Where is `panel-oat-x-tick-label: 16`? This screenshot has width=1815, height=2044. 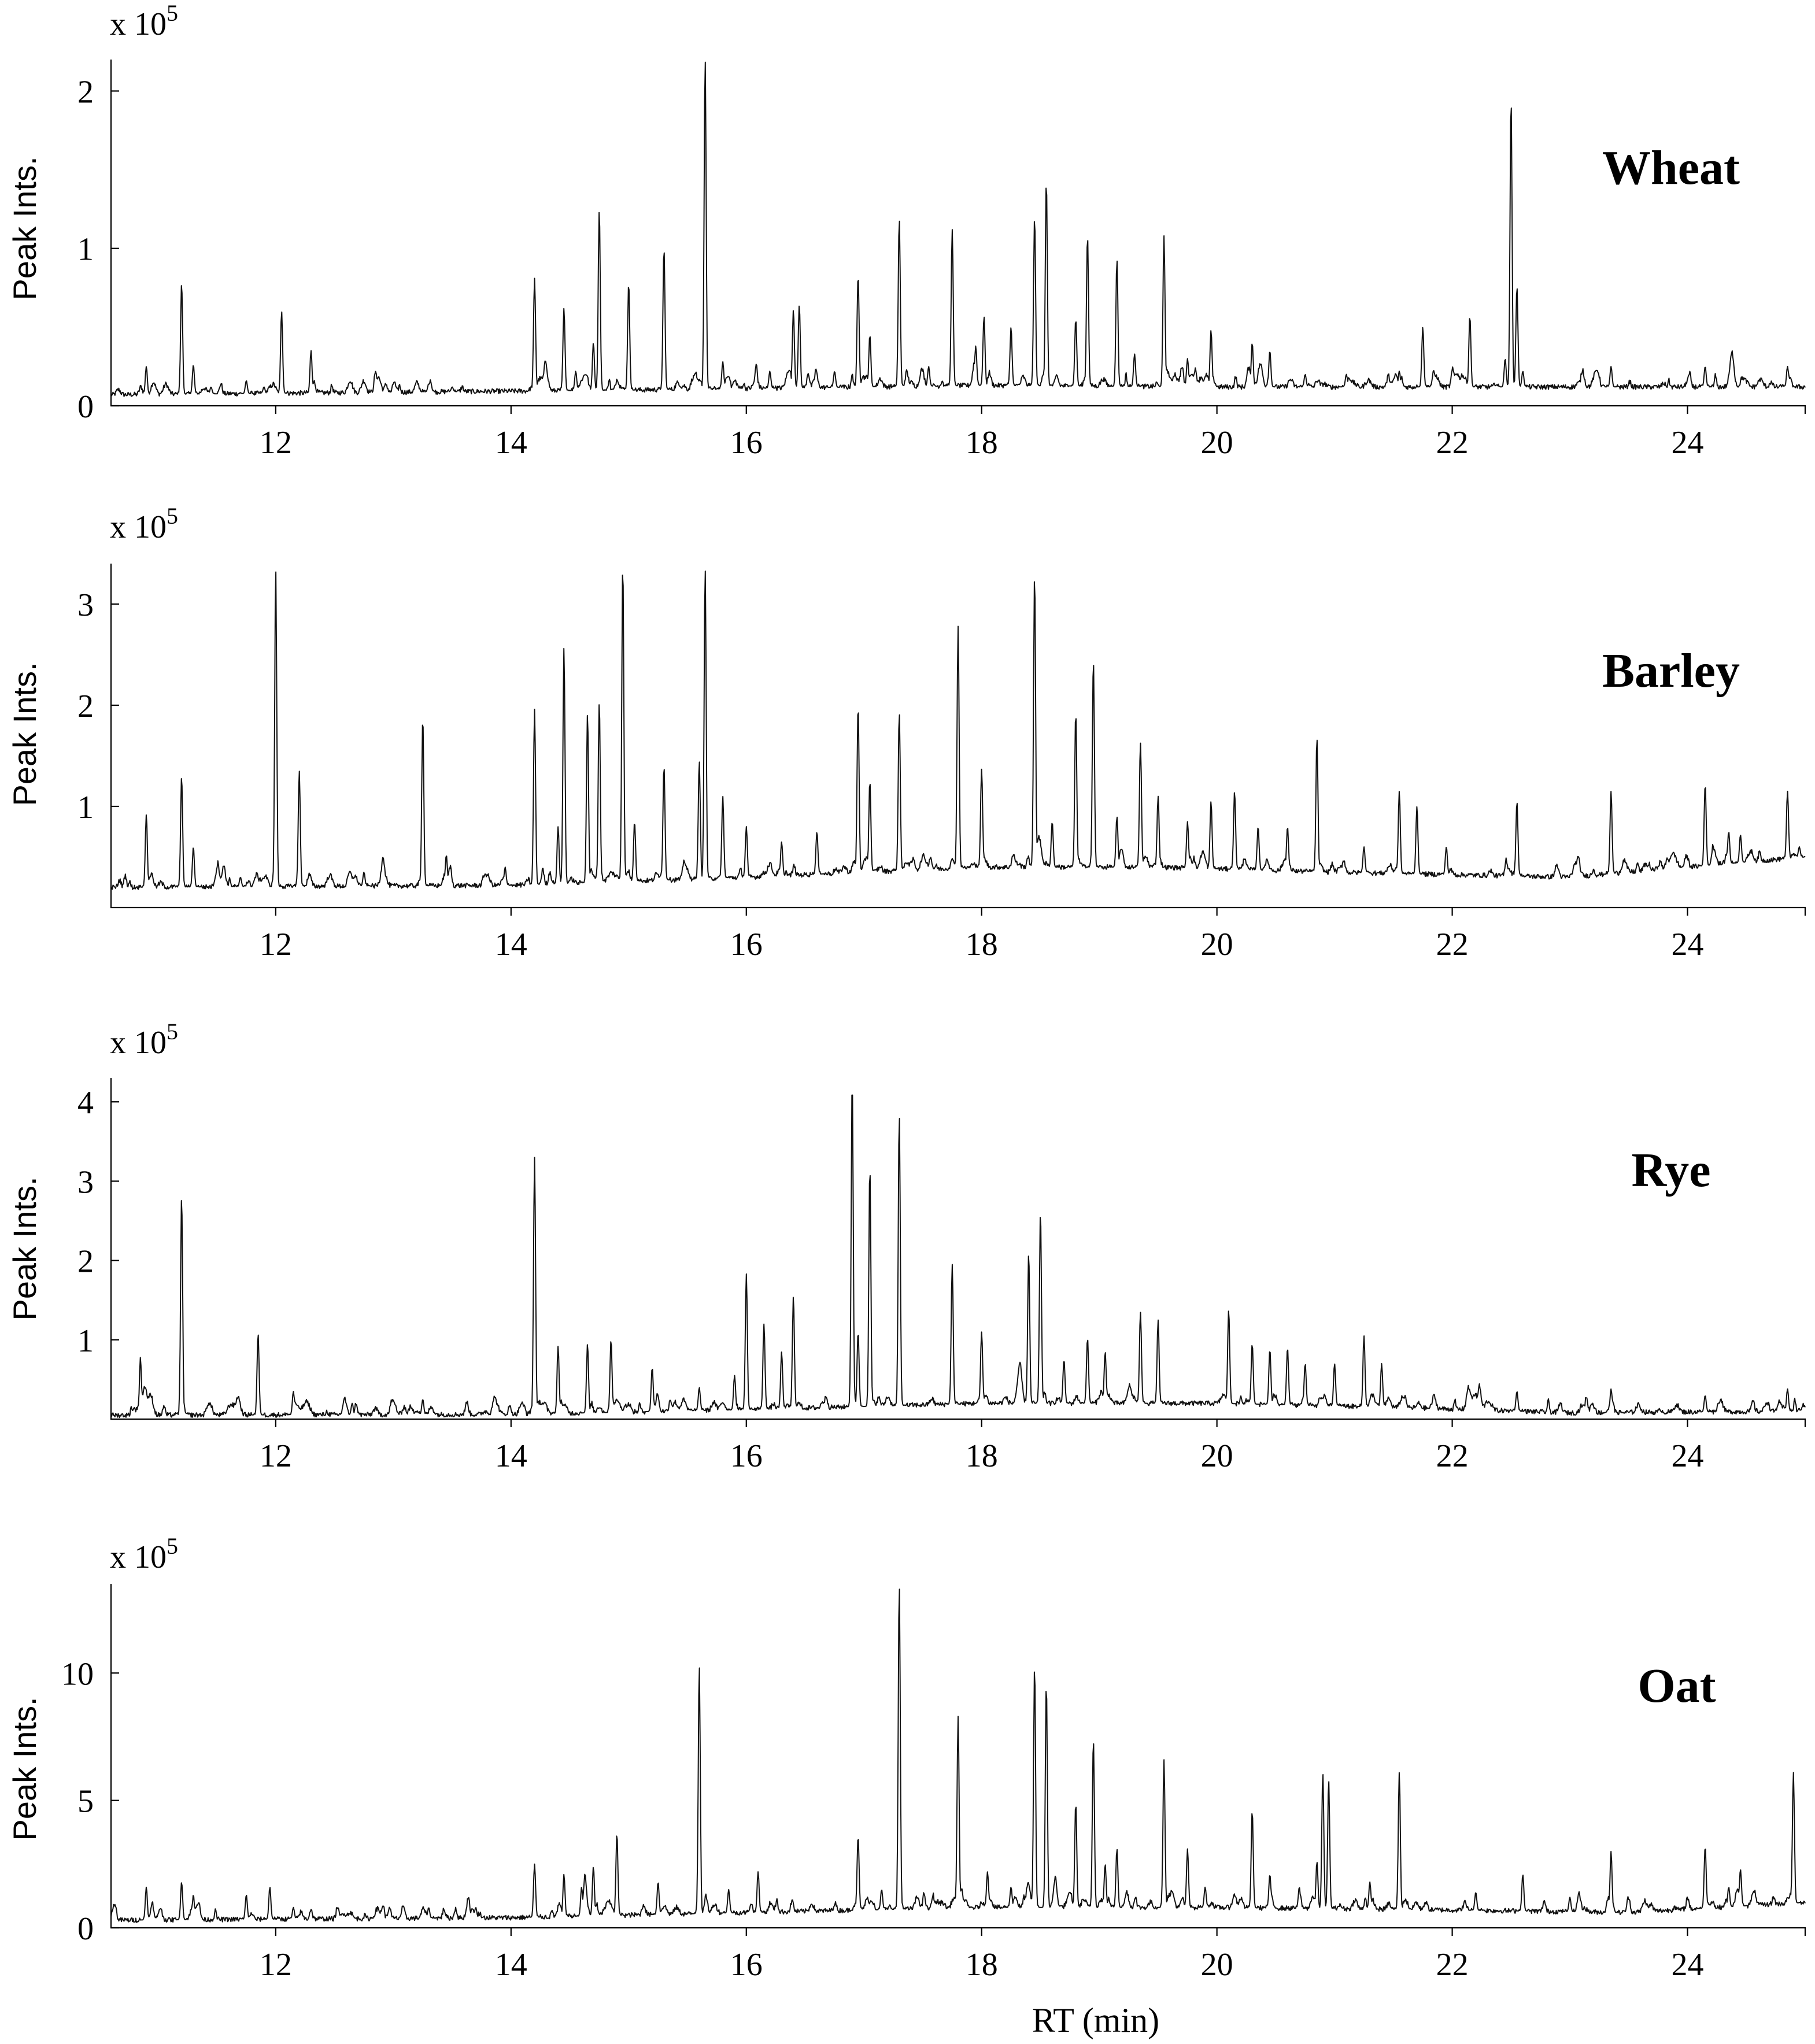 panel-oat-x-tick-label: 16 is located at coordinates (746, 1965).